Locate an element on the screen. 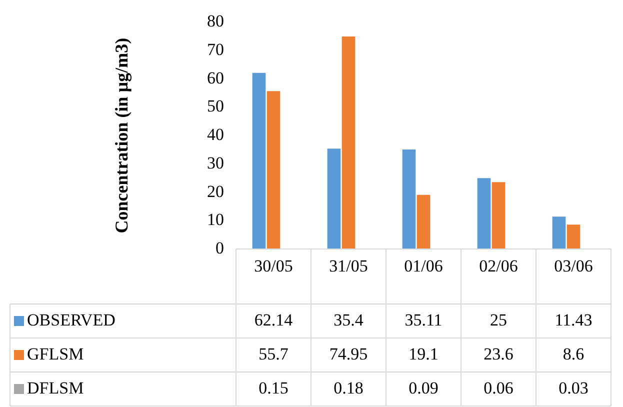  y-axis-title: Concentration (in µg/m3) is located at coordinates (121, 136).